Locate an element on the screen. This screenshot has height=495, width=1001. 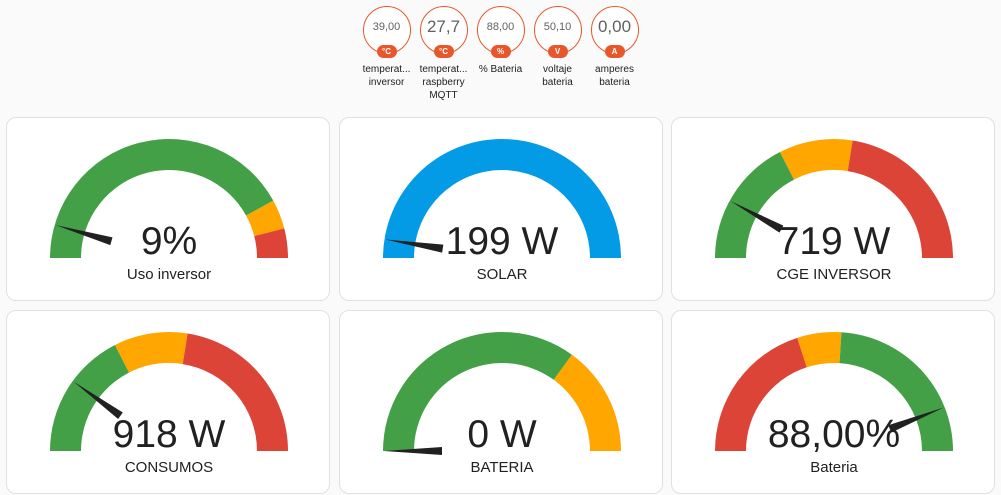
badge-value: 0,00 is located at coordinates (614, 26).